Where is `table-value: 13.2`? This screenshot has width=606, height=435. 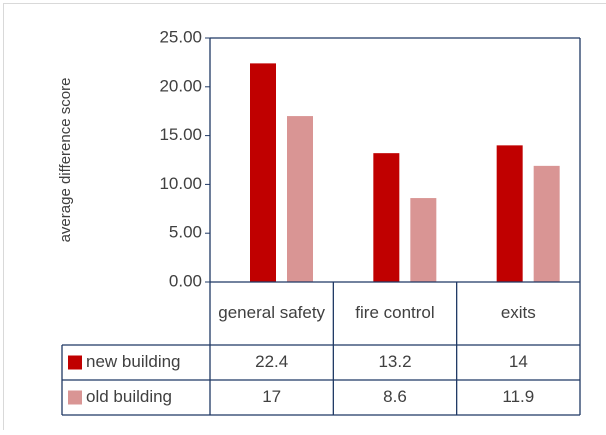 table-value: 13.2 is located at coordinates (394, 361).